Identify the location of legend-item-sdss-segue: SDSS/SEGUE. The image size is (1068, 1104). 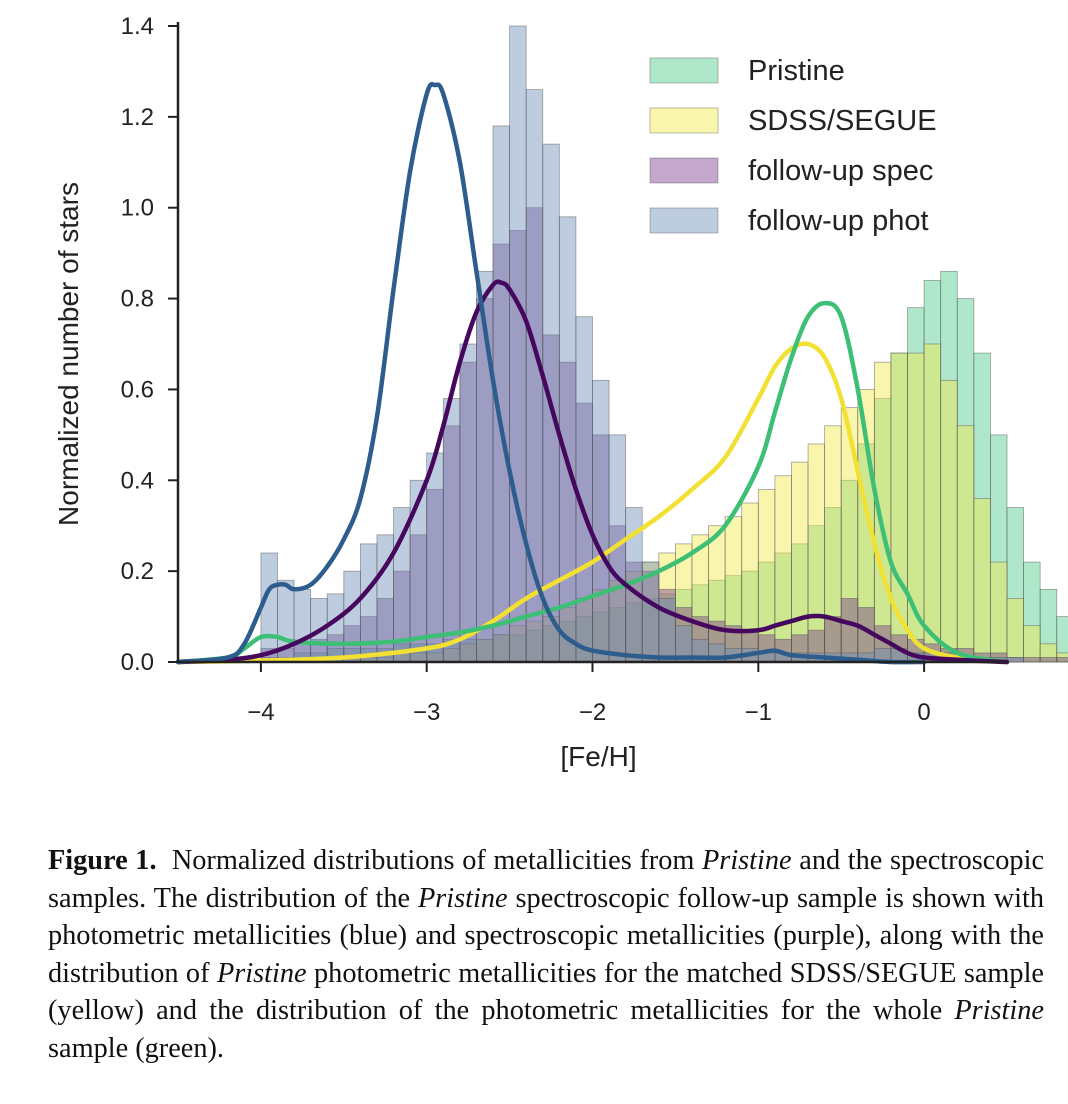
(793, 121).